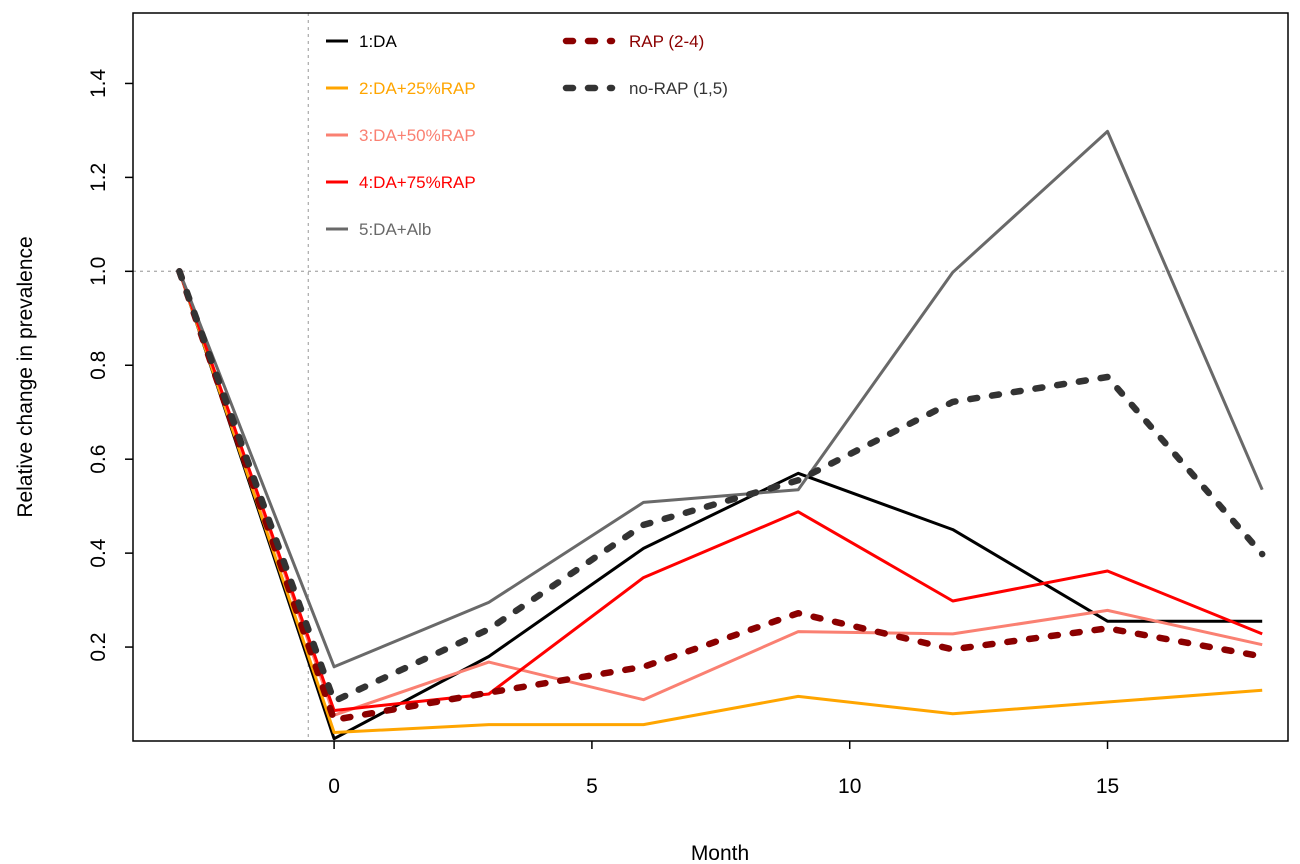 This screenshot has height=864, width=1300. I want to click on y-tick-label: 1.4, so click(98, 84).